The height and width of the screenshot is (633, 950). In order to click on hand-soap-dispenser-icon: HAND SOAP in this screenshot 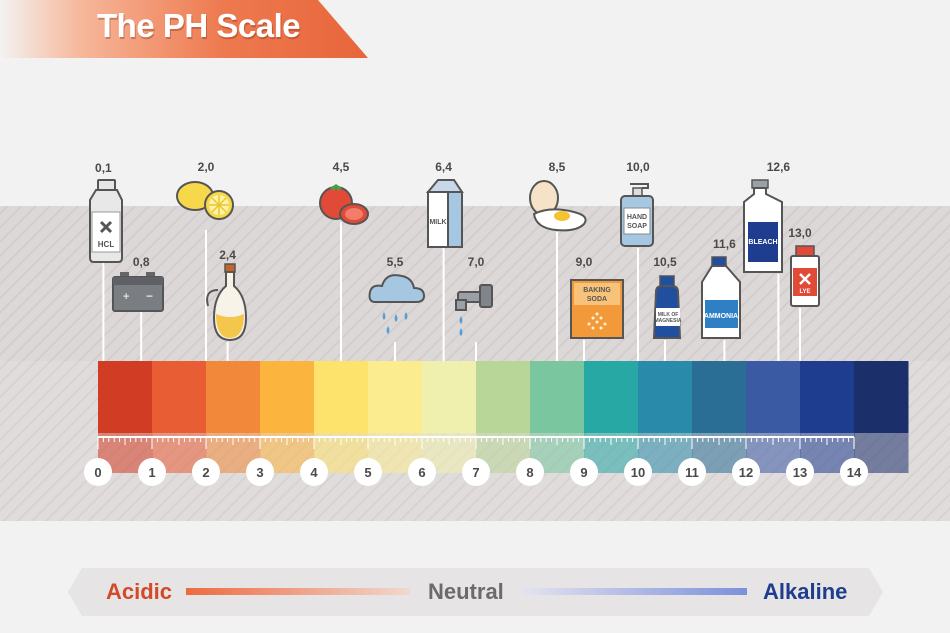, I will do `click(637, 215)`.